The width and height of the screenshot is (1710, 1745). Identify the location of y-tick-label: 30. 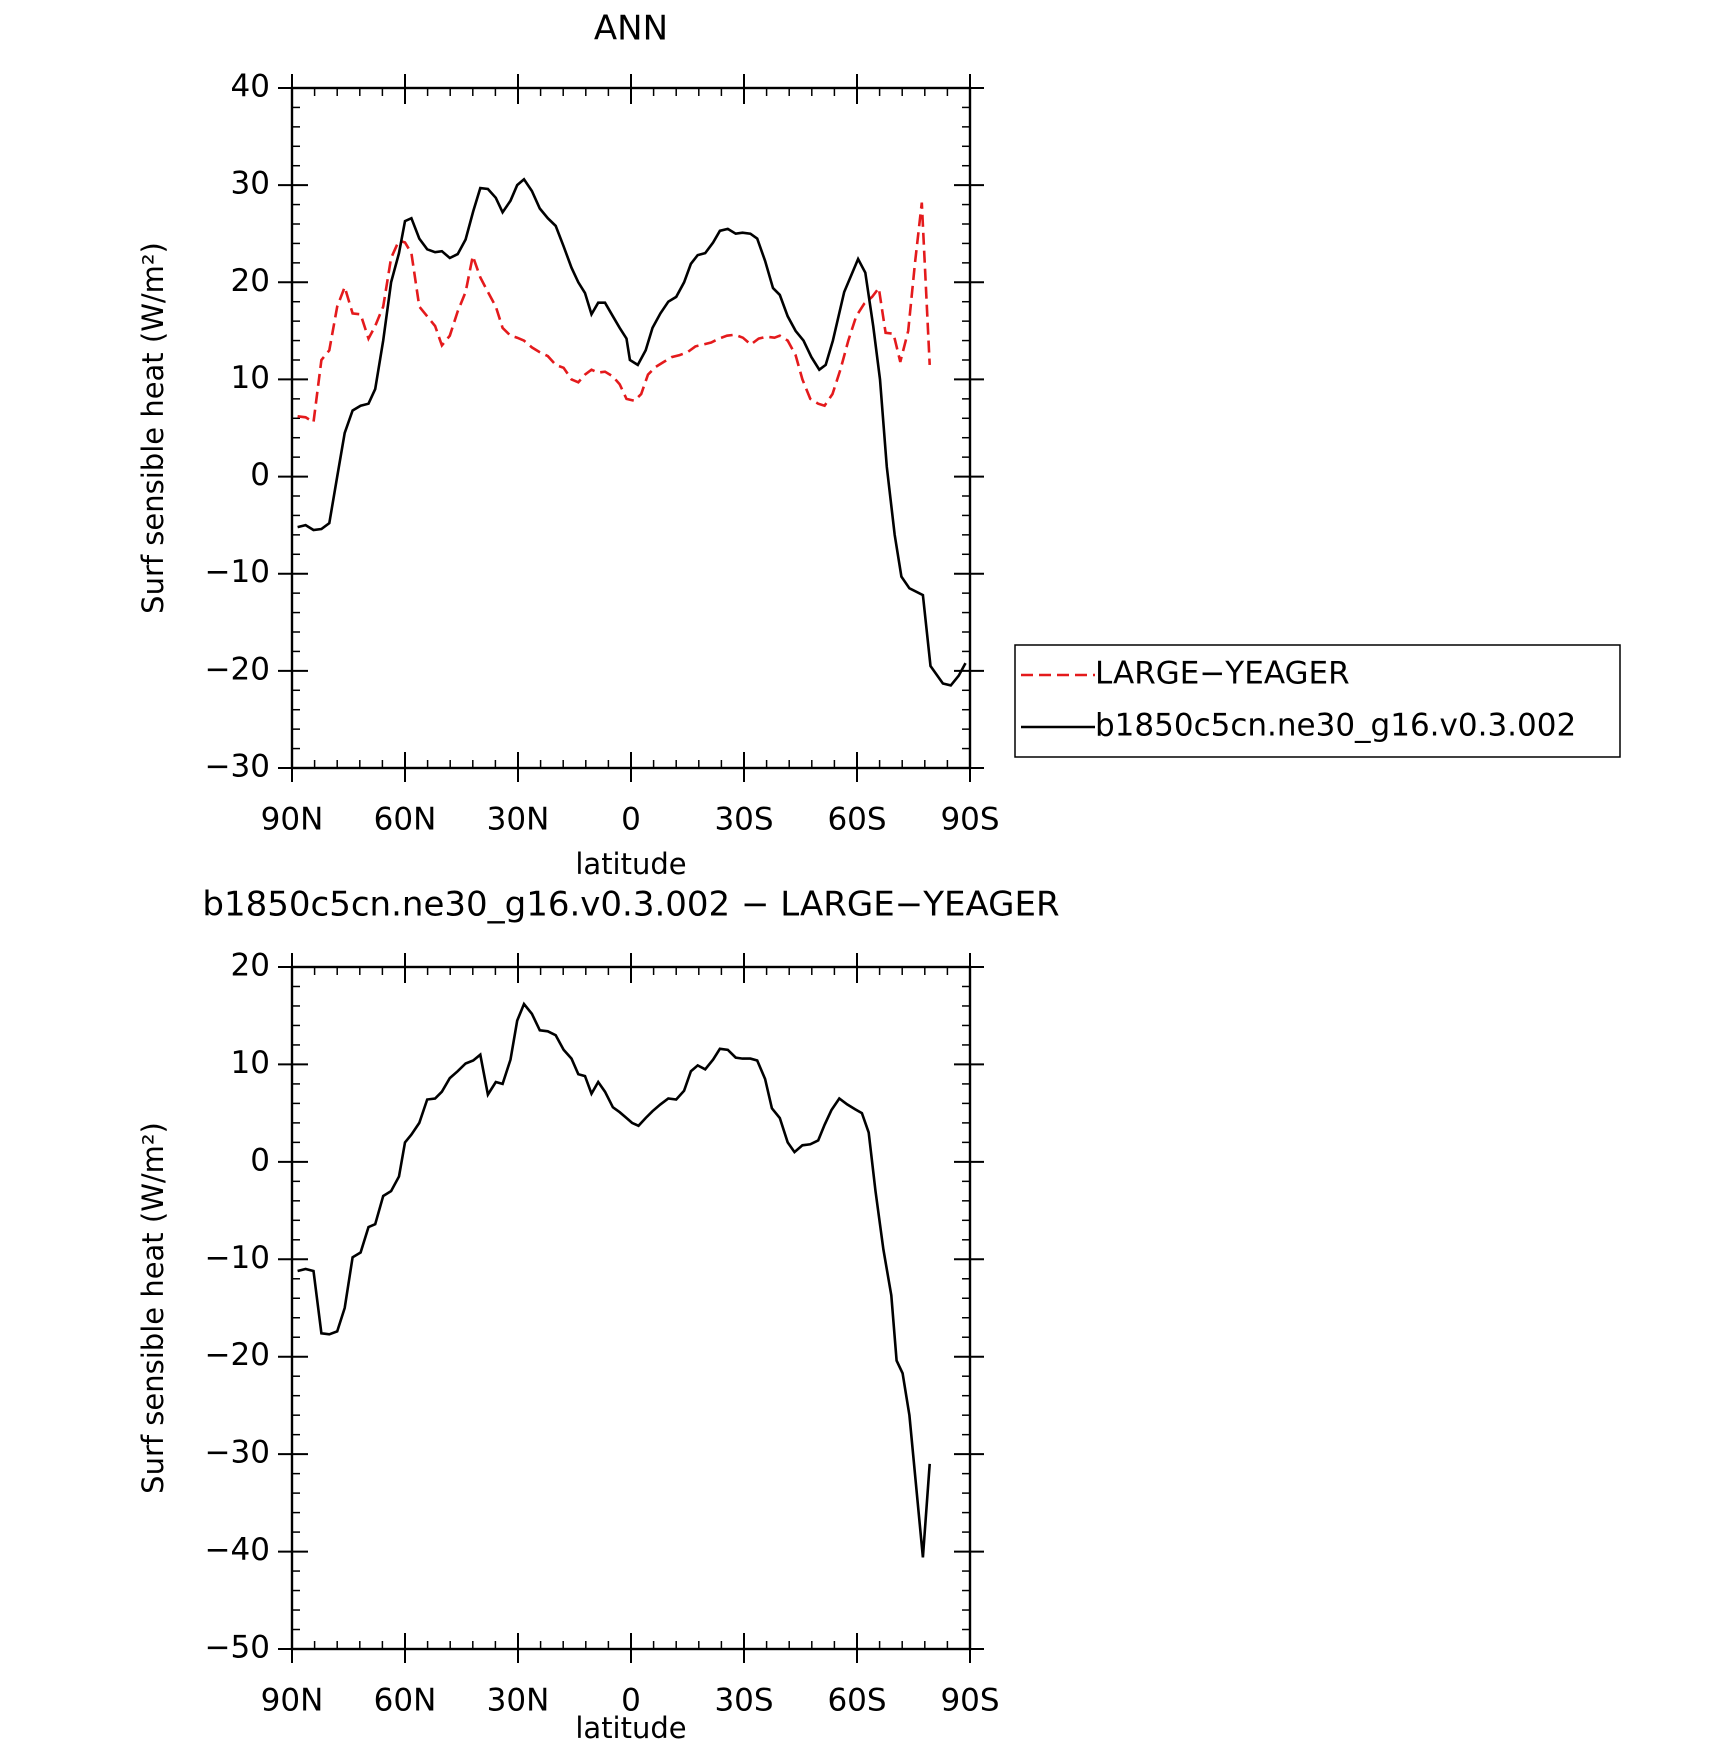
(250, 184).